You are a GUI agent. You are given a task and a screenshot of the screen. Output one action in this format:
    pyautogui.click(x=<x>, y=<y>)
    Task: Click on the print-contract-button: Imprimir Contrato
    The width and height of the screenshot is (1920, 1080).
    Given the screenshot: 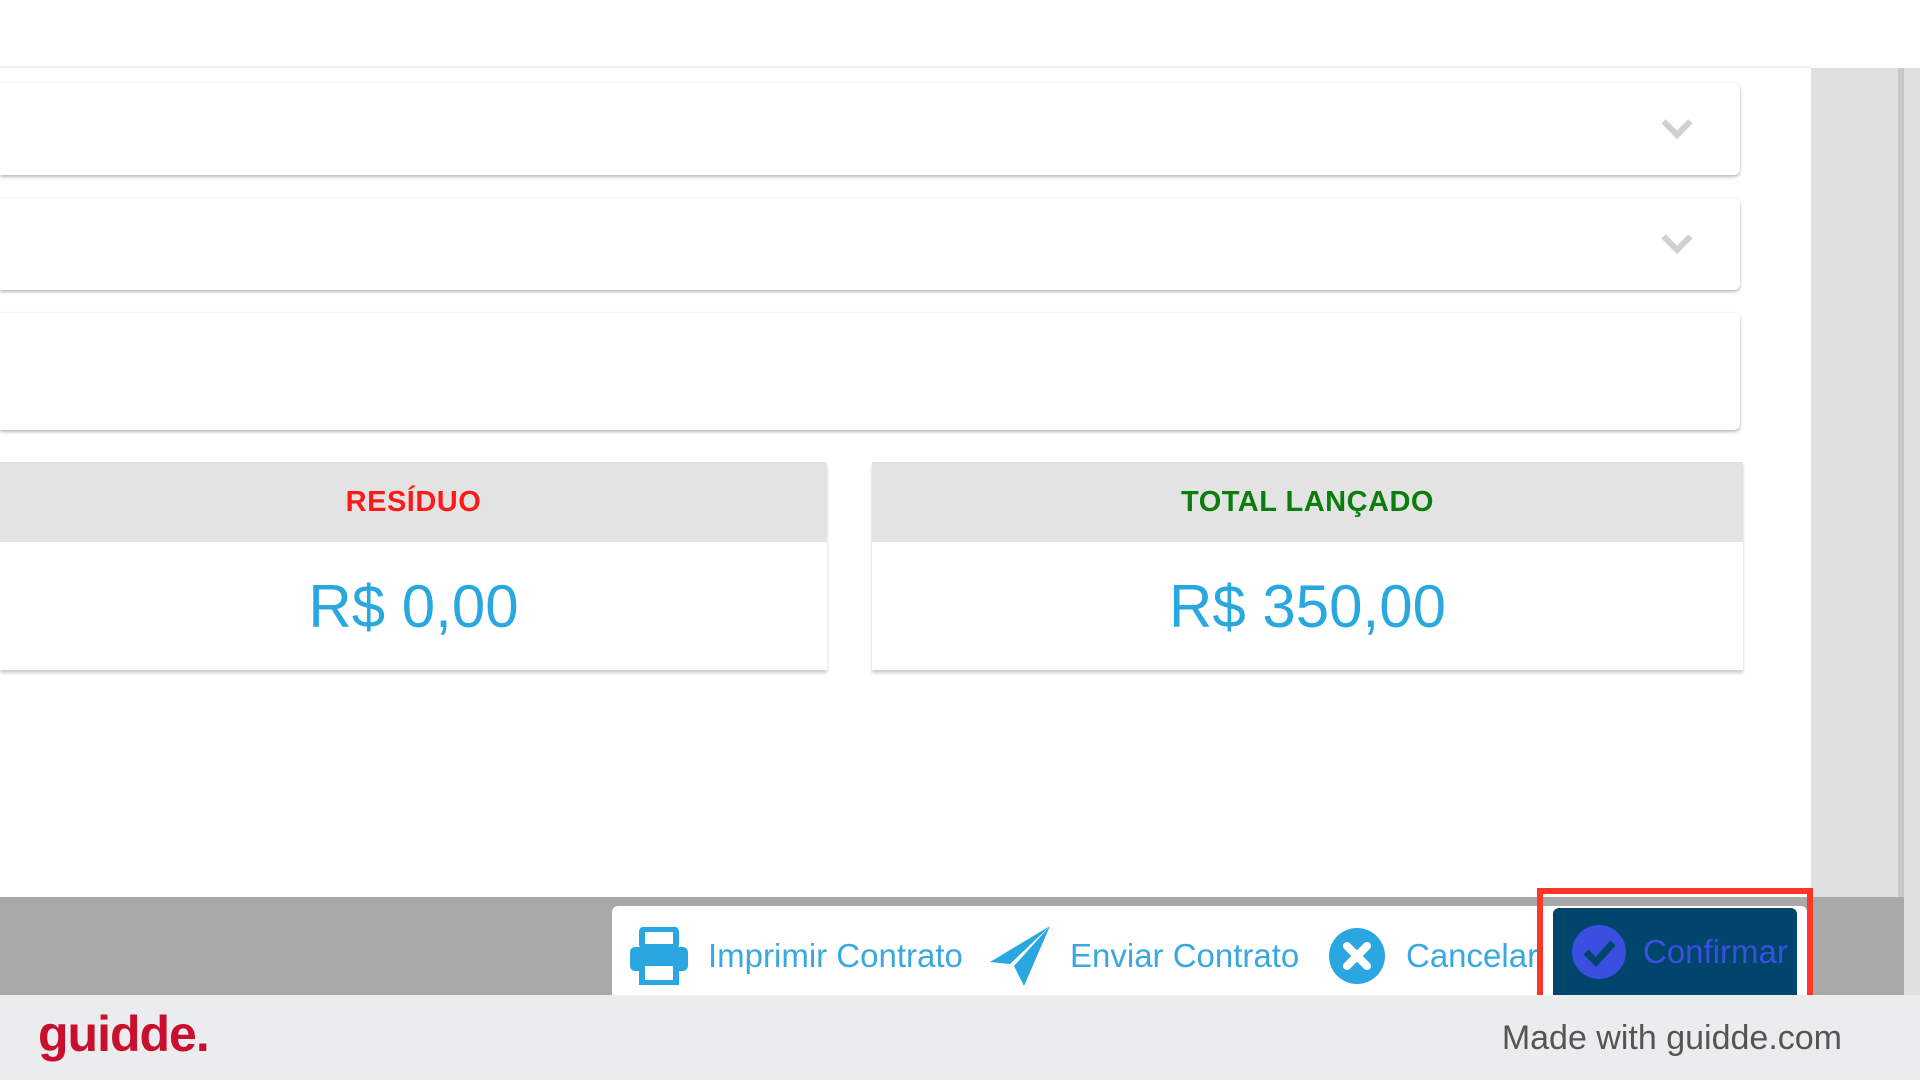 What is the action you would take?
    pyautogui.click(x=795, y=956)
    